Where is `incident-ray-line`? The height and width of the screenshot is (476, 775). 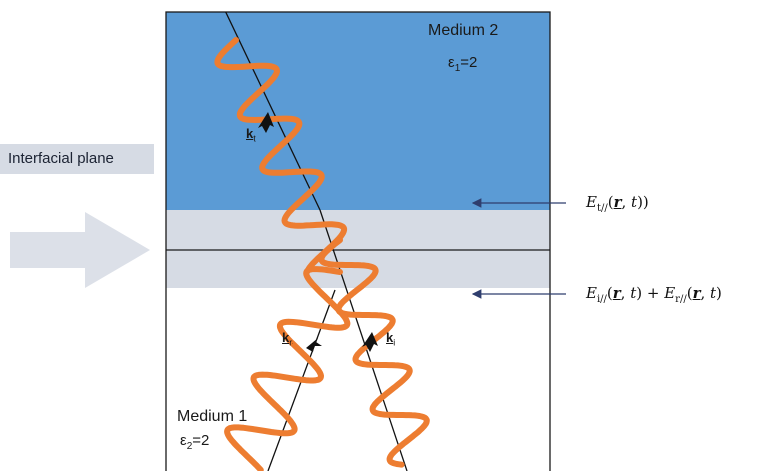 incident-ray-line is located at coordinates (363, 340).